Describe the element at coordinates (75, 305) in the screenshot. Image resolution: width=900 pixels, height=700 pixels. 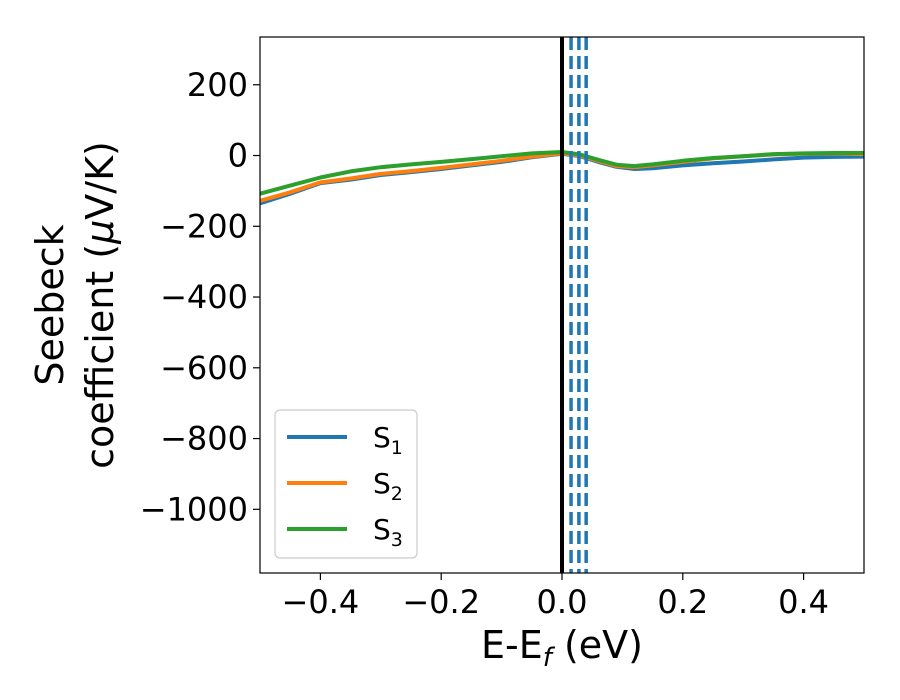
I see `y-axis-label: Seebeck coefficient (μV/K)` at that location.